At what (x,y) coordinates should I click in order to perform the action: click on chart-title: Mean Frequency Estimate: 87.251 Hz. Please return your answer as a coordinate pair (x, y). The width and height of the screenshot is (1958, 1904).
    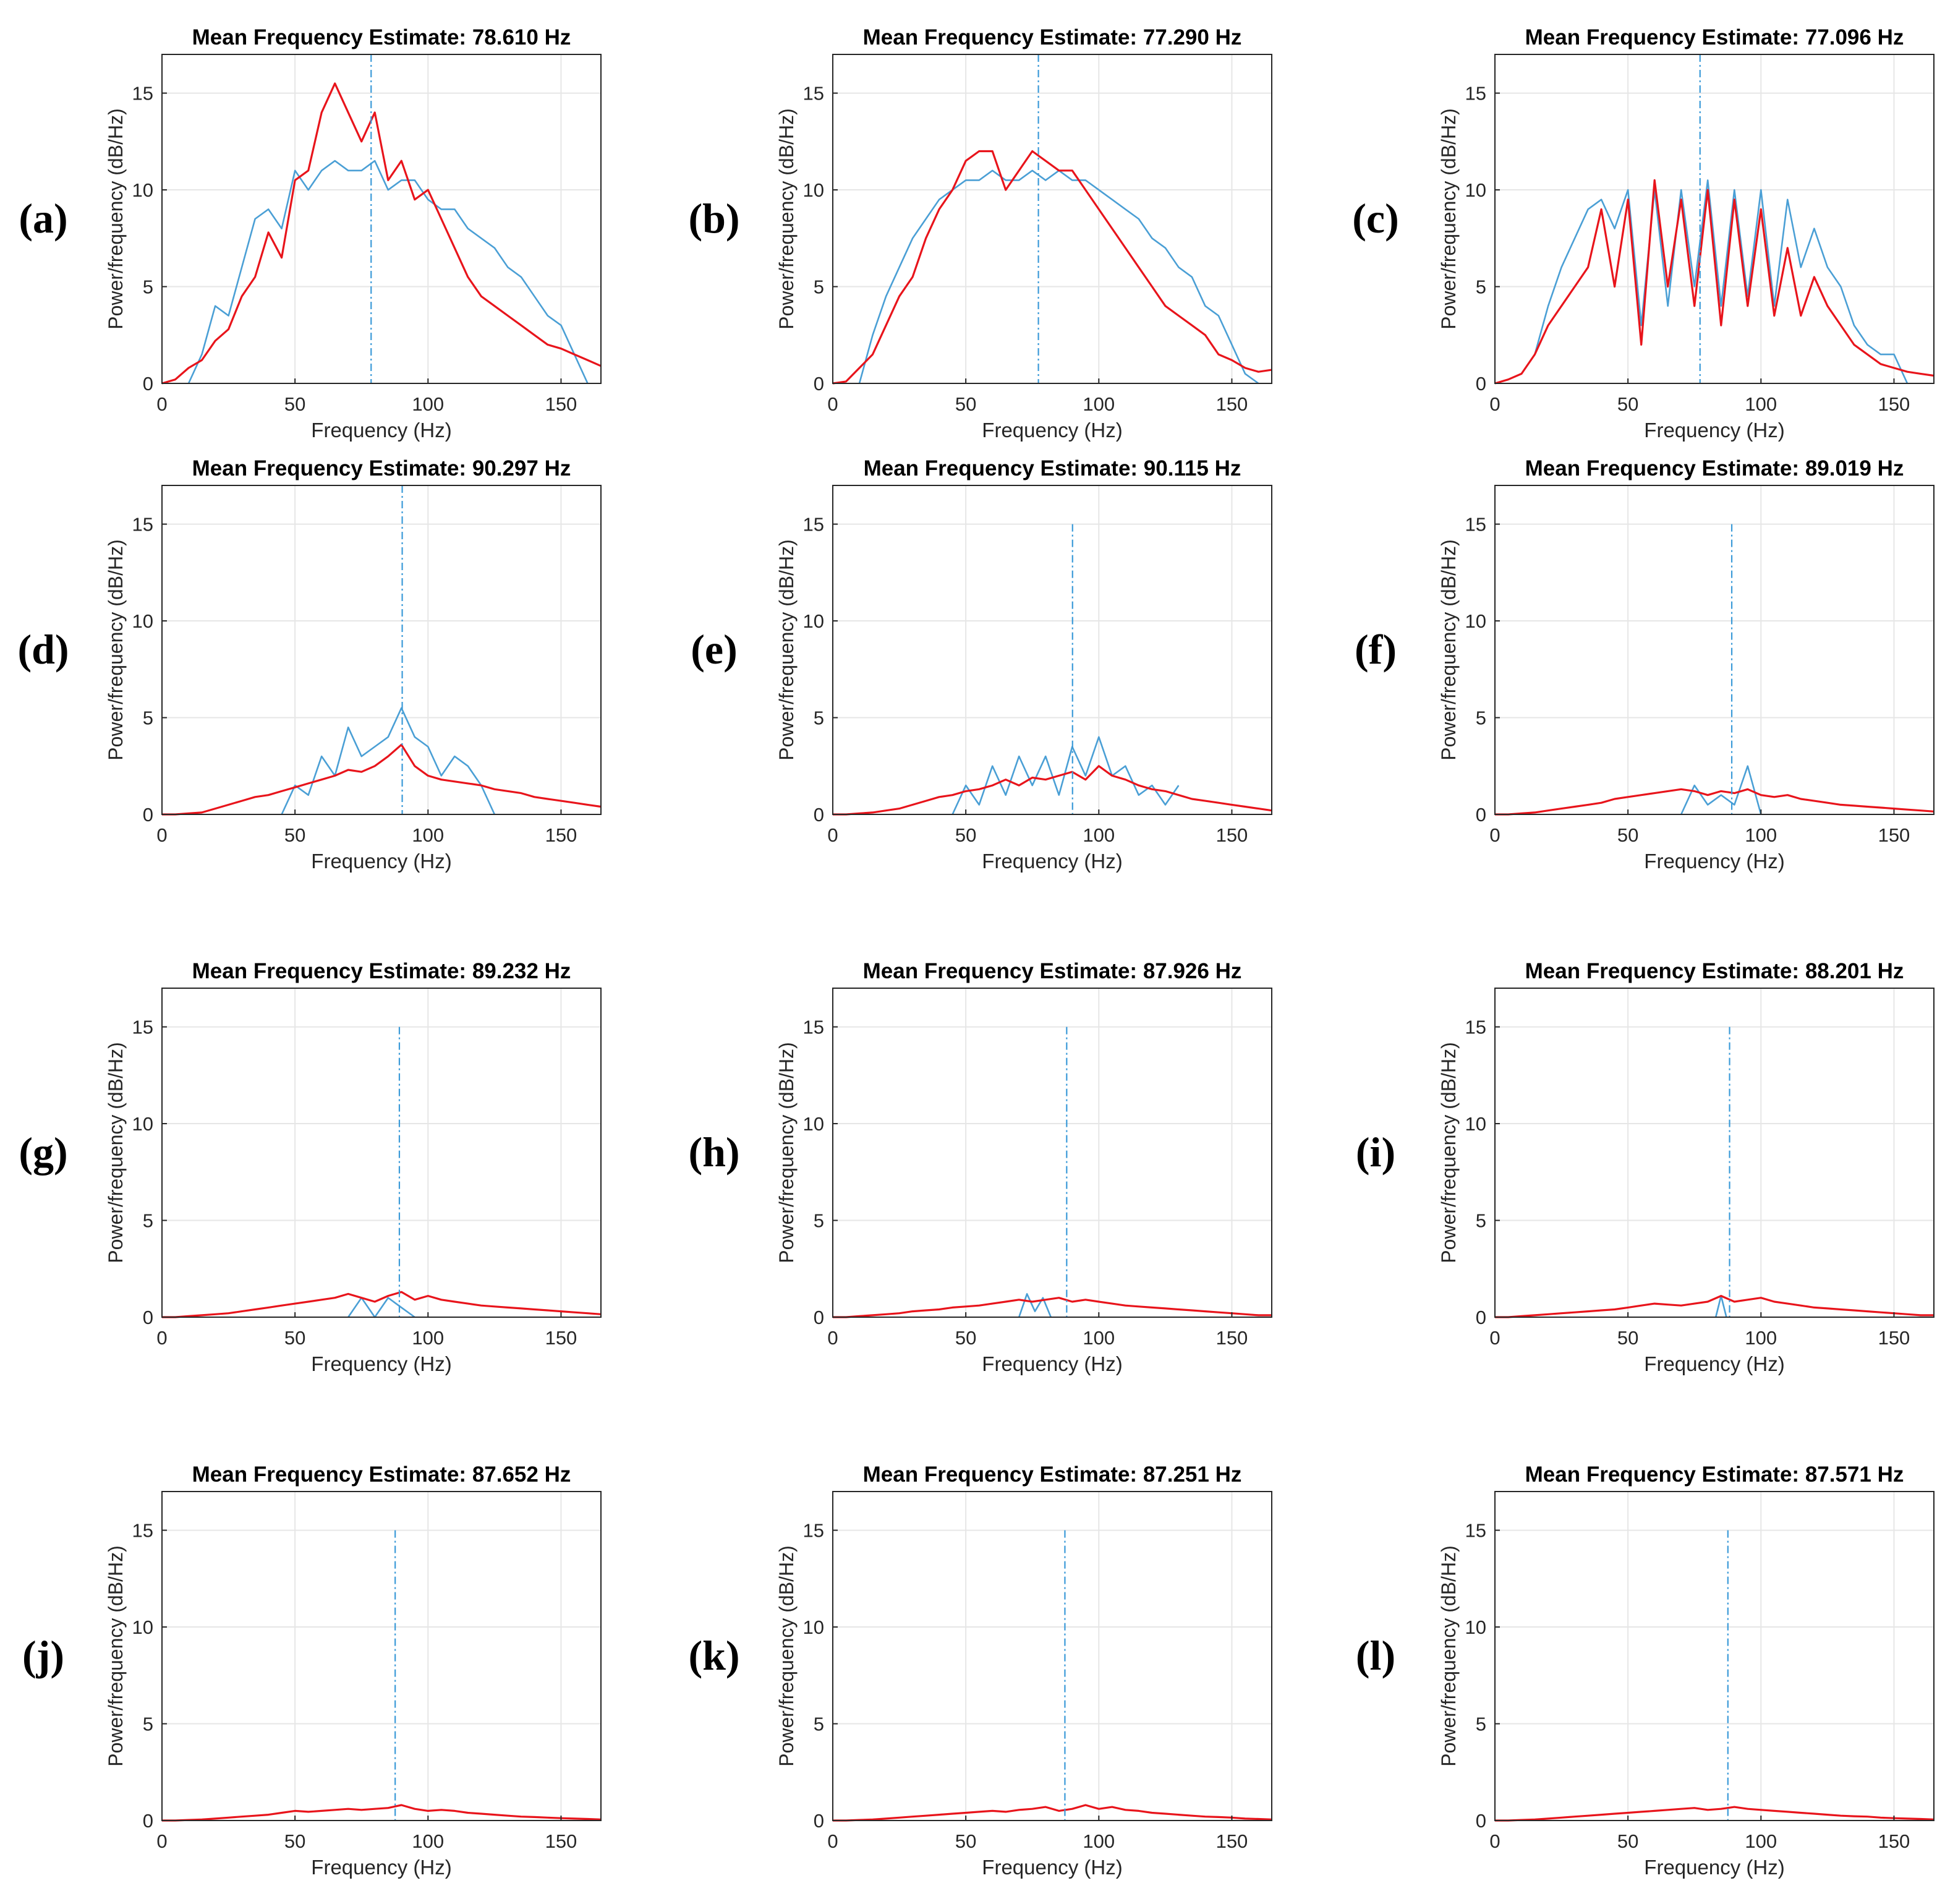
    Looking at the image, I should click on (1053, 1474).